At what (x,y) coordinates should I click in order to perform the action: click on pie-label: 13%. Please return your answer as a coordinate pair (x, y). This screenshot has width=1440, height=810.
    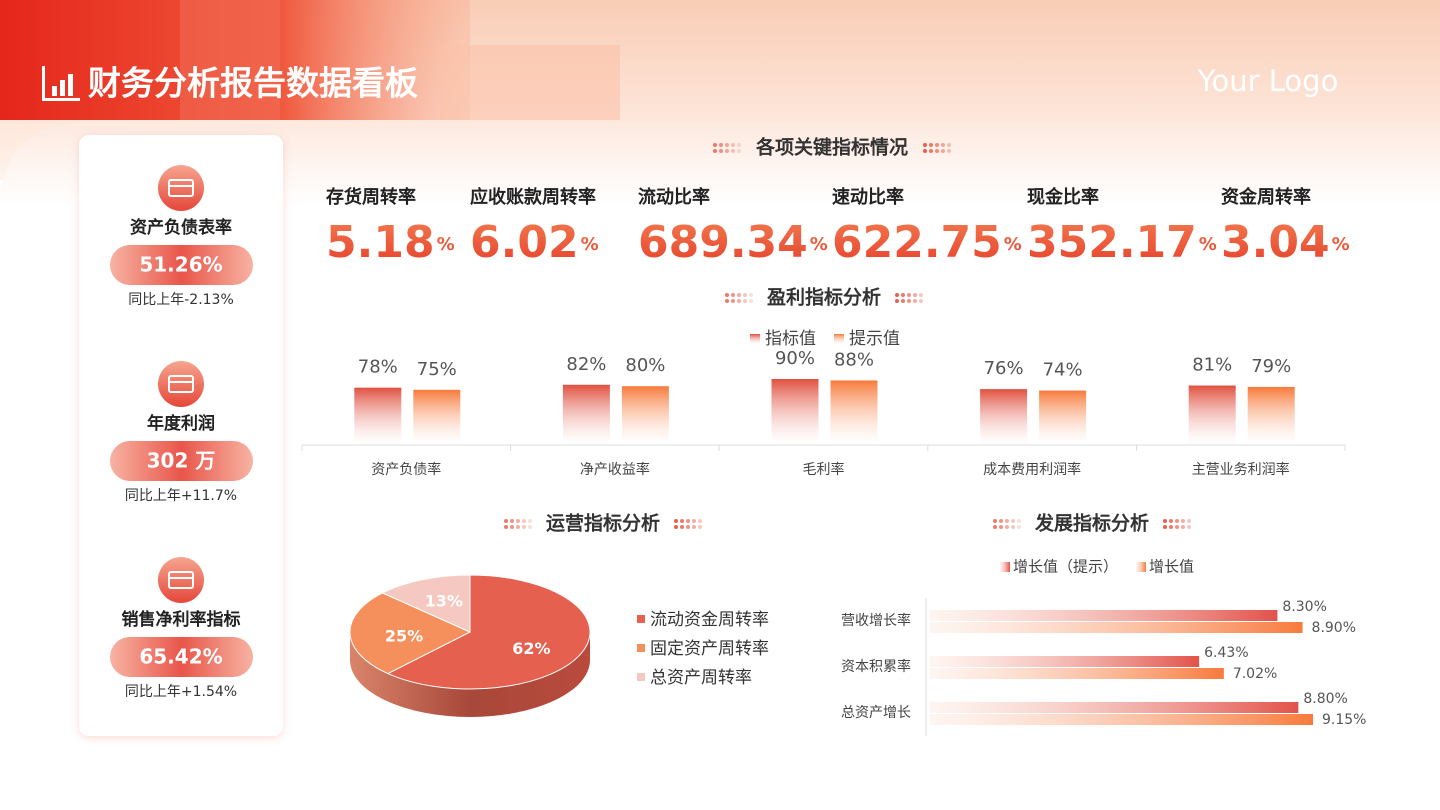
    Looking at the image, I should click on (444, 600).